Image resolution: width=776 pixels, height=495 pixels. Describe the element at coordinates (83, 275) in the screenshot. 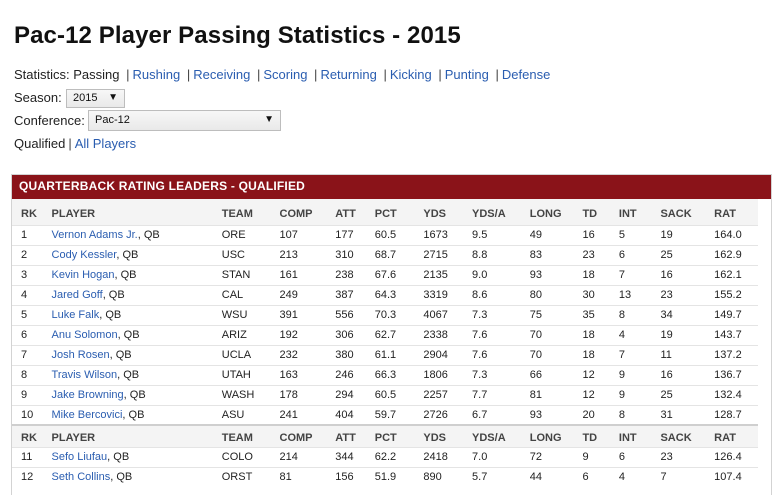

I see `player-link: Kevin Hogan` at that location.